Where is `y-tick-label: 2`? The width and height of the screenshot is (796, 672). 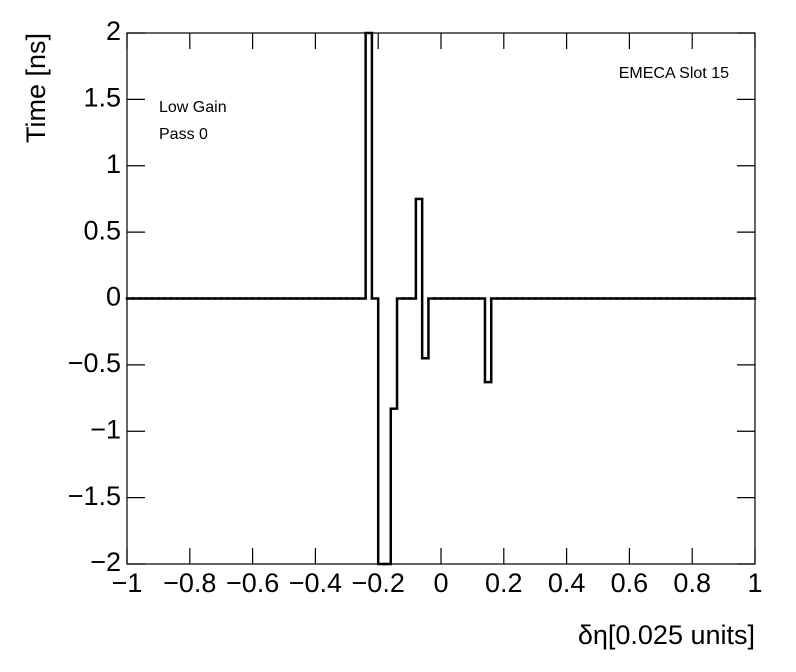 y-tick-label: 2 is located at coordinates (113, 31).